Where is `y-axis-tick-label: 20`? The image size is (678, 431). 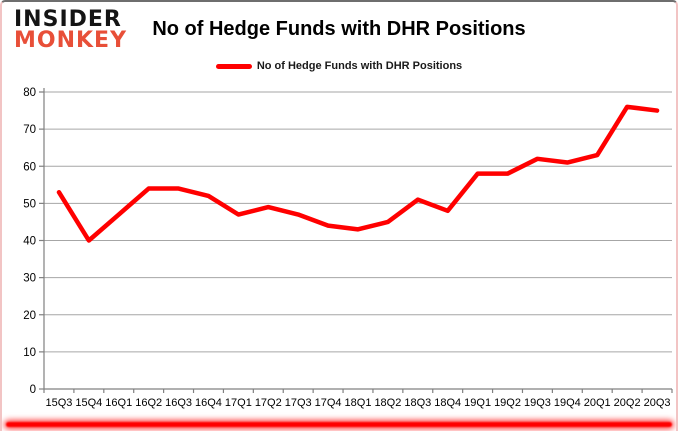 y-axis-tick-label: 20 is located at coordinates (29, 316).